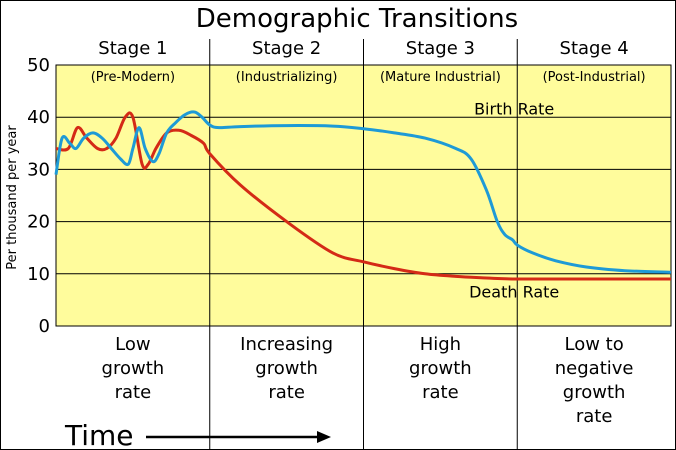 Image resolution: width=676 pixels, height=450 pixels. Describe the element at coordinates (440, 344) in the screenshot. I see `growth-label-line: High` at that location.